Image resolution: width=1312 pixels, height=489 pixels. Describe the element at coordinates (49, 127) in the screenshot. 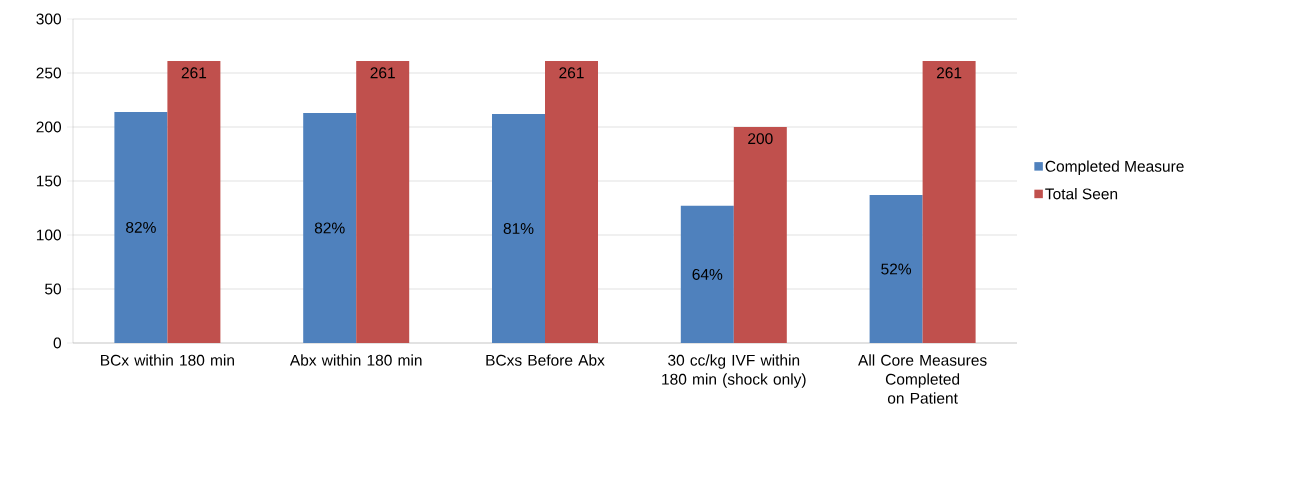

I see `y-tick-label: 200` at that location.